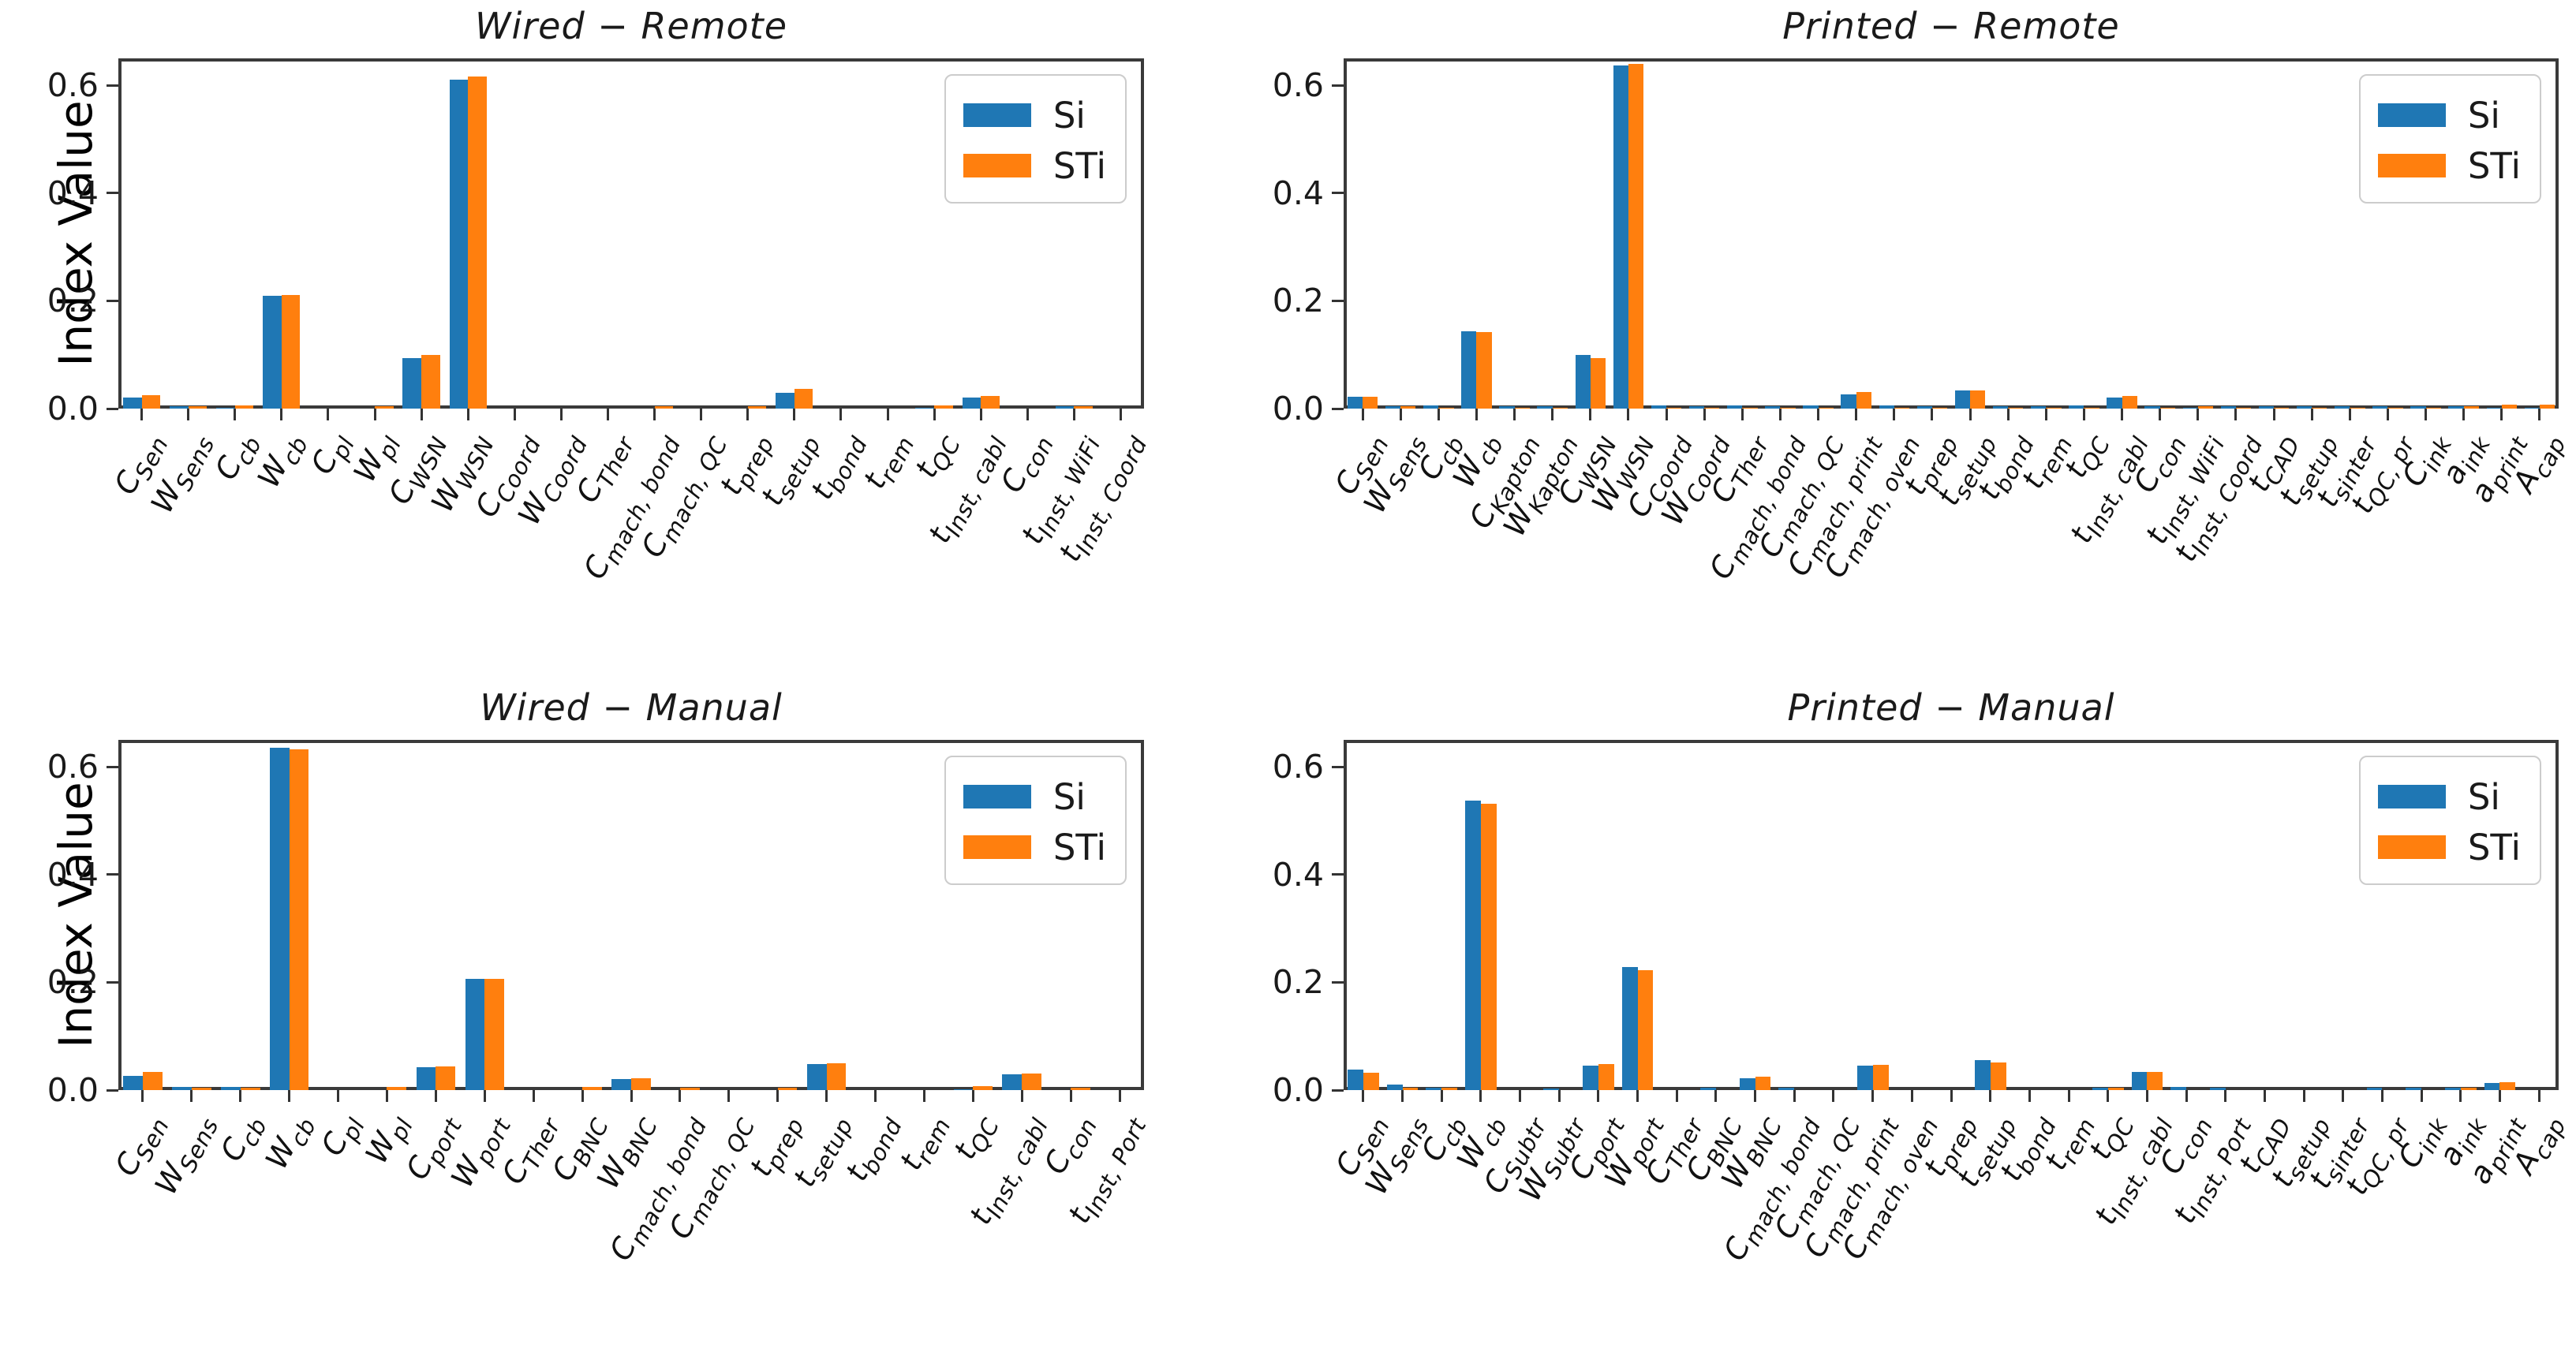 Image resolution: width=2576 pixels, height=1363 pixels. I want to click on y-tick-label: 0.0, so click(73, 409).